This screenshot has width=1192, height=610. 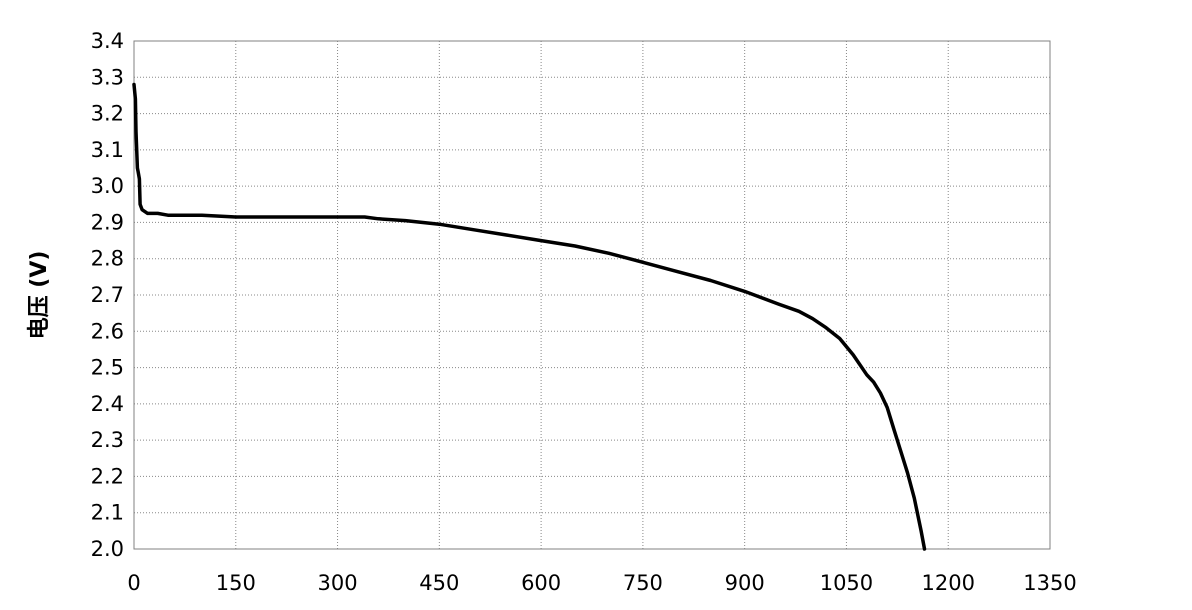 I want to click on y-tick-label: 2.2, so click(x=107, y=476).